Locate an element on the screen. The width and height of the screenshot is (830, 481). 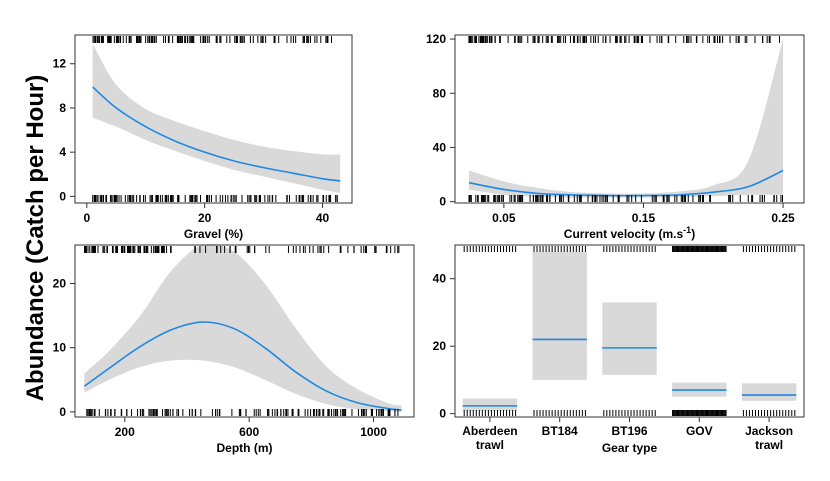
y-tick-label: 10 is located at coordinates (60, 348).